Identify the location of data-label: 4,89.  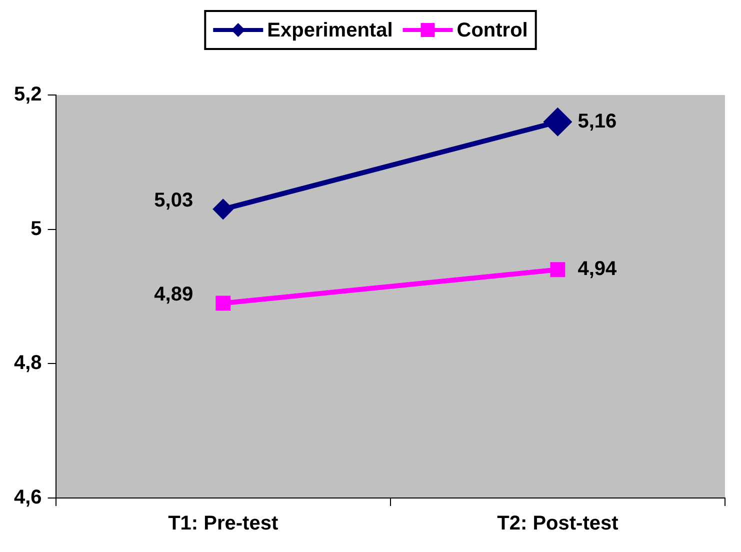
(174, 295).